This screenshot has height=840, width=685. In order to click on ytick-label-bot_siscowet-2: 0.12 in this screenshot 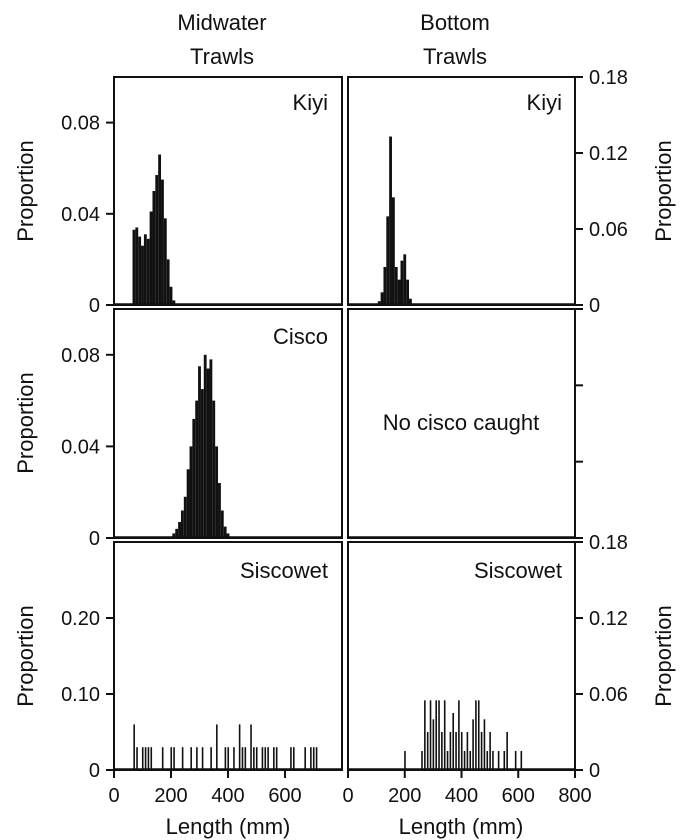, I will do `click(608, 619)`.